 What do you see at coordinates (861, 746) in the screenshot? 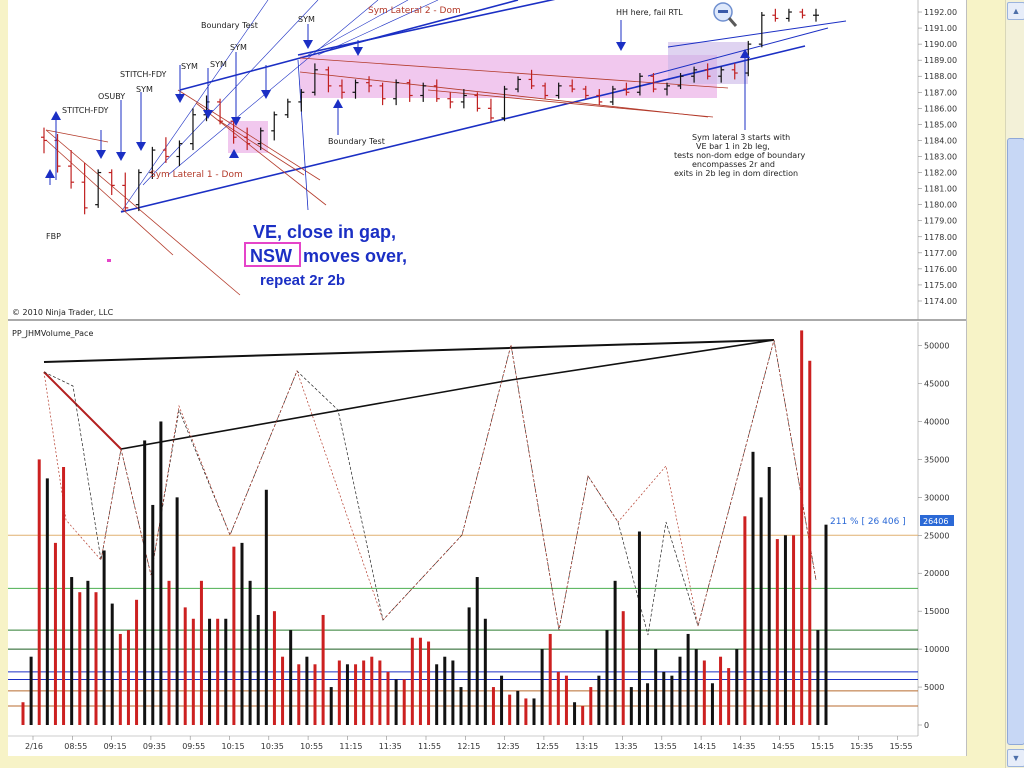
I see `time-tick-label: 15:35` at bounding box center [861, 746].